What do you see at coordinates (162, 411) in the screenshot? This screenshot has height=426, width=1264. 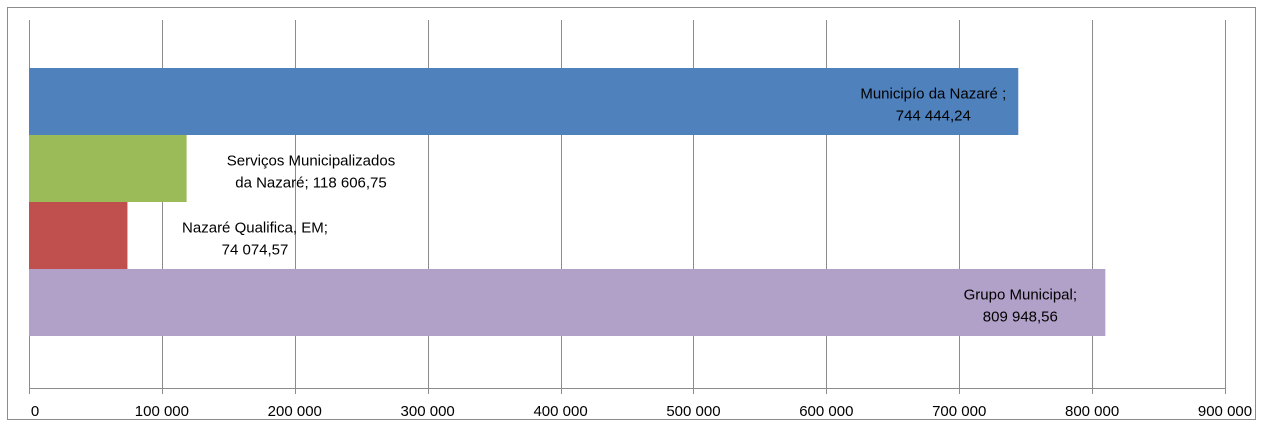 I see `x-tick-label: 100 000` at bounding box center [162, 411].